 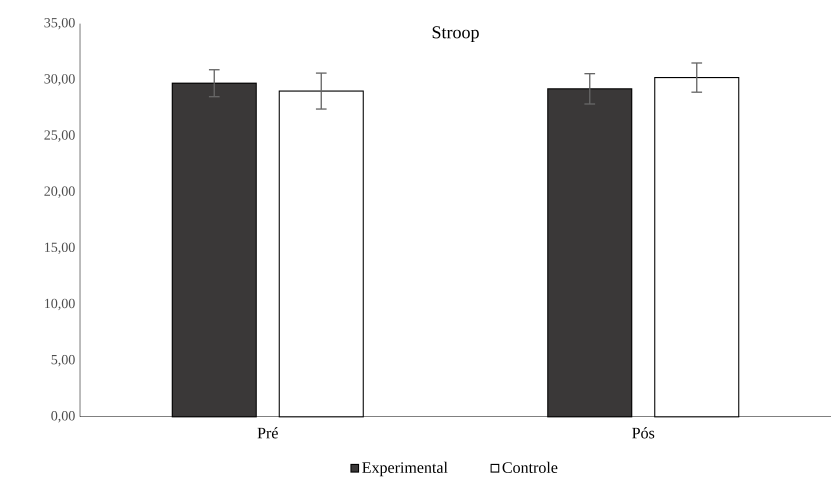 What do you see at coordinates (405, 469) in the screenshot?
I see `legend-label: Experimental` at bounding box center [405, 469].